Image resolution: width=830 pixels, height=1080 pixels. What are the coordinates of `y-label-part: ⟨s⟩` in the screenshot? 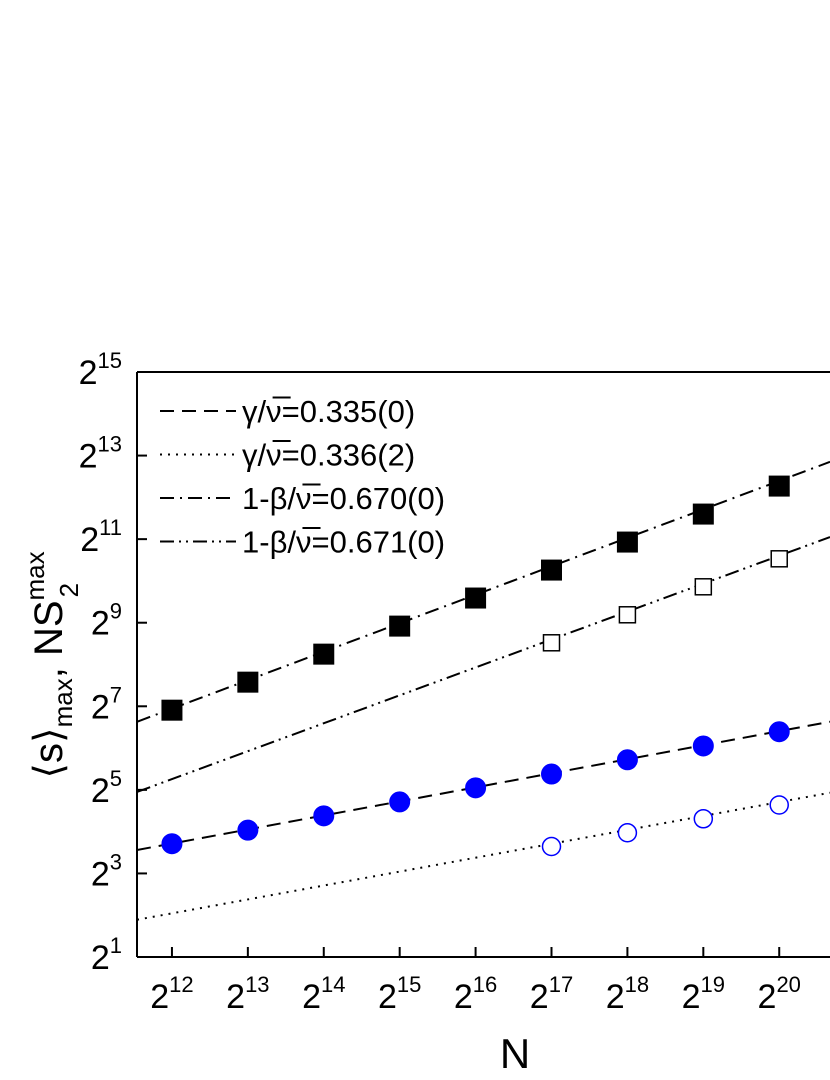 It's located at (49, 752).